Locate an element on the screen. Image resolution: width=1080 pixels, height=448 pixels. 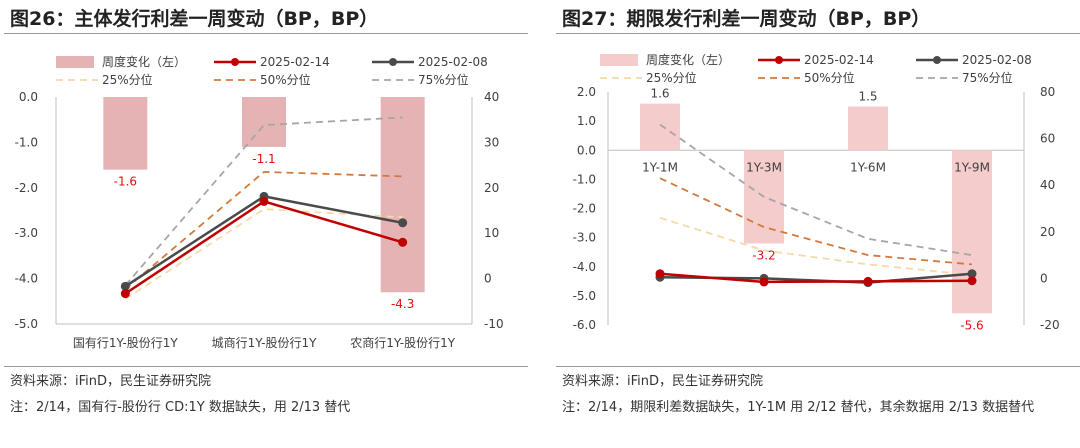
category-label: 1Y-9M is located at coordinates (972, 167).